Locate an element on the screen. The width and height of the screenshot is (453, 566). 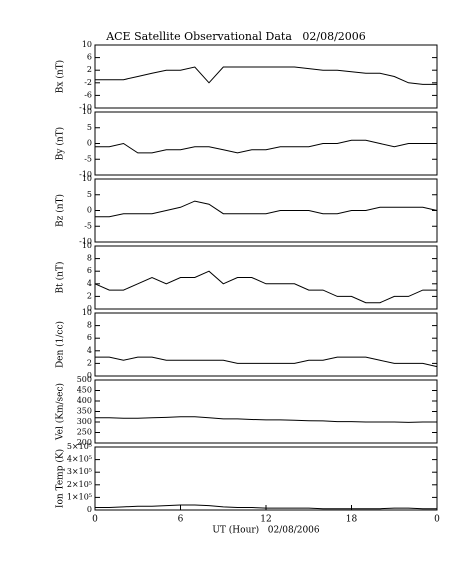
y-tick-label: 450 is located at coordinates (84, 390).